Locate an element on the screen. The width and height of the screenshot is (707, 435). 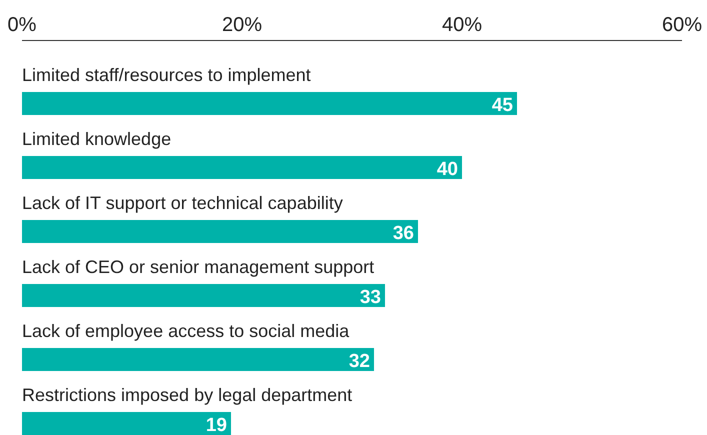
data-label: 45 is located at coordinates (503, 105).